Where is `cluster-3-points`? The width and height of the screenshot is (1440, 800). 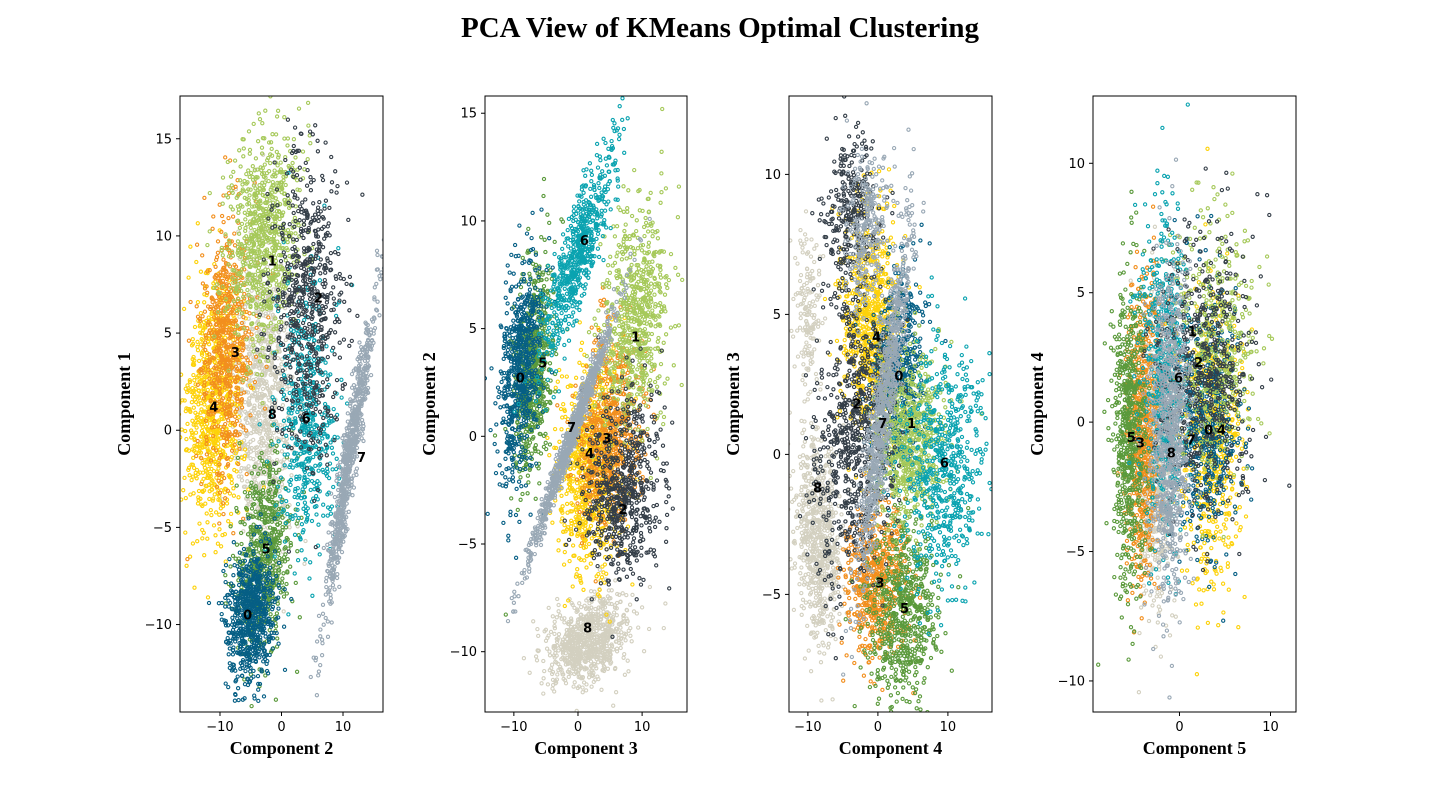
cluster-3-points is located at coordinates (230, 358).